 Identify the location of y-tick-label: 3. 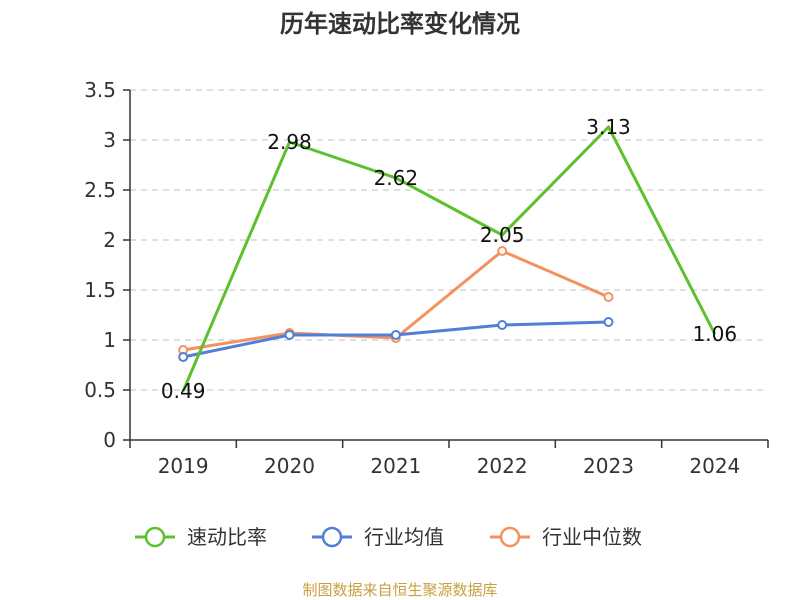
(109, 140).